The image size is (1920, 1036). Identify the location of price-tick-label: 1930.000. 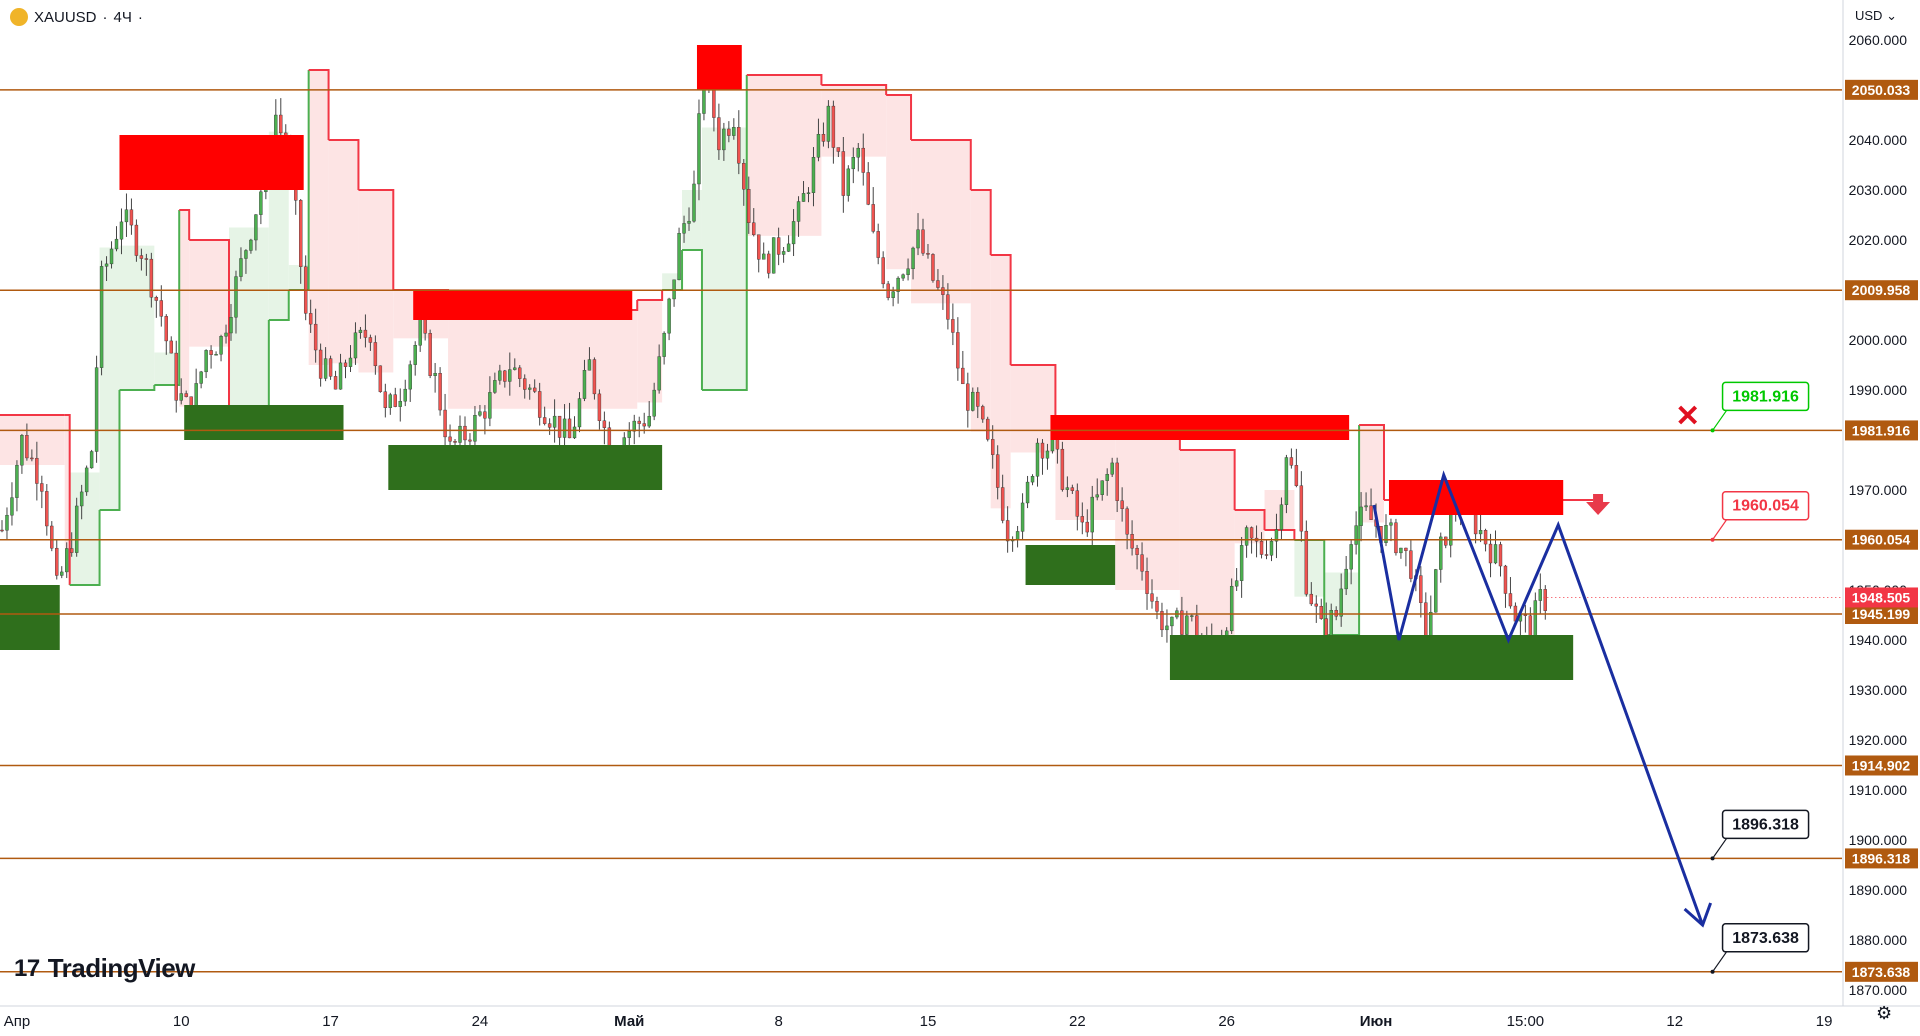
(1878, 690).